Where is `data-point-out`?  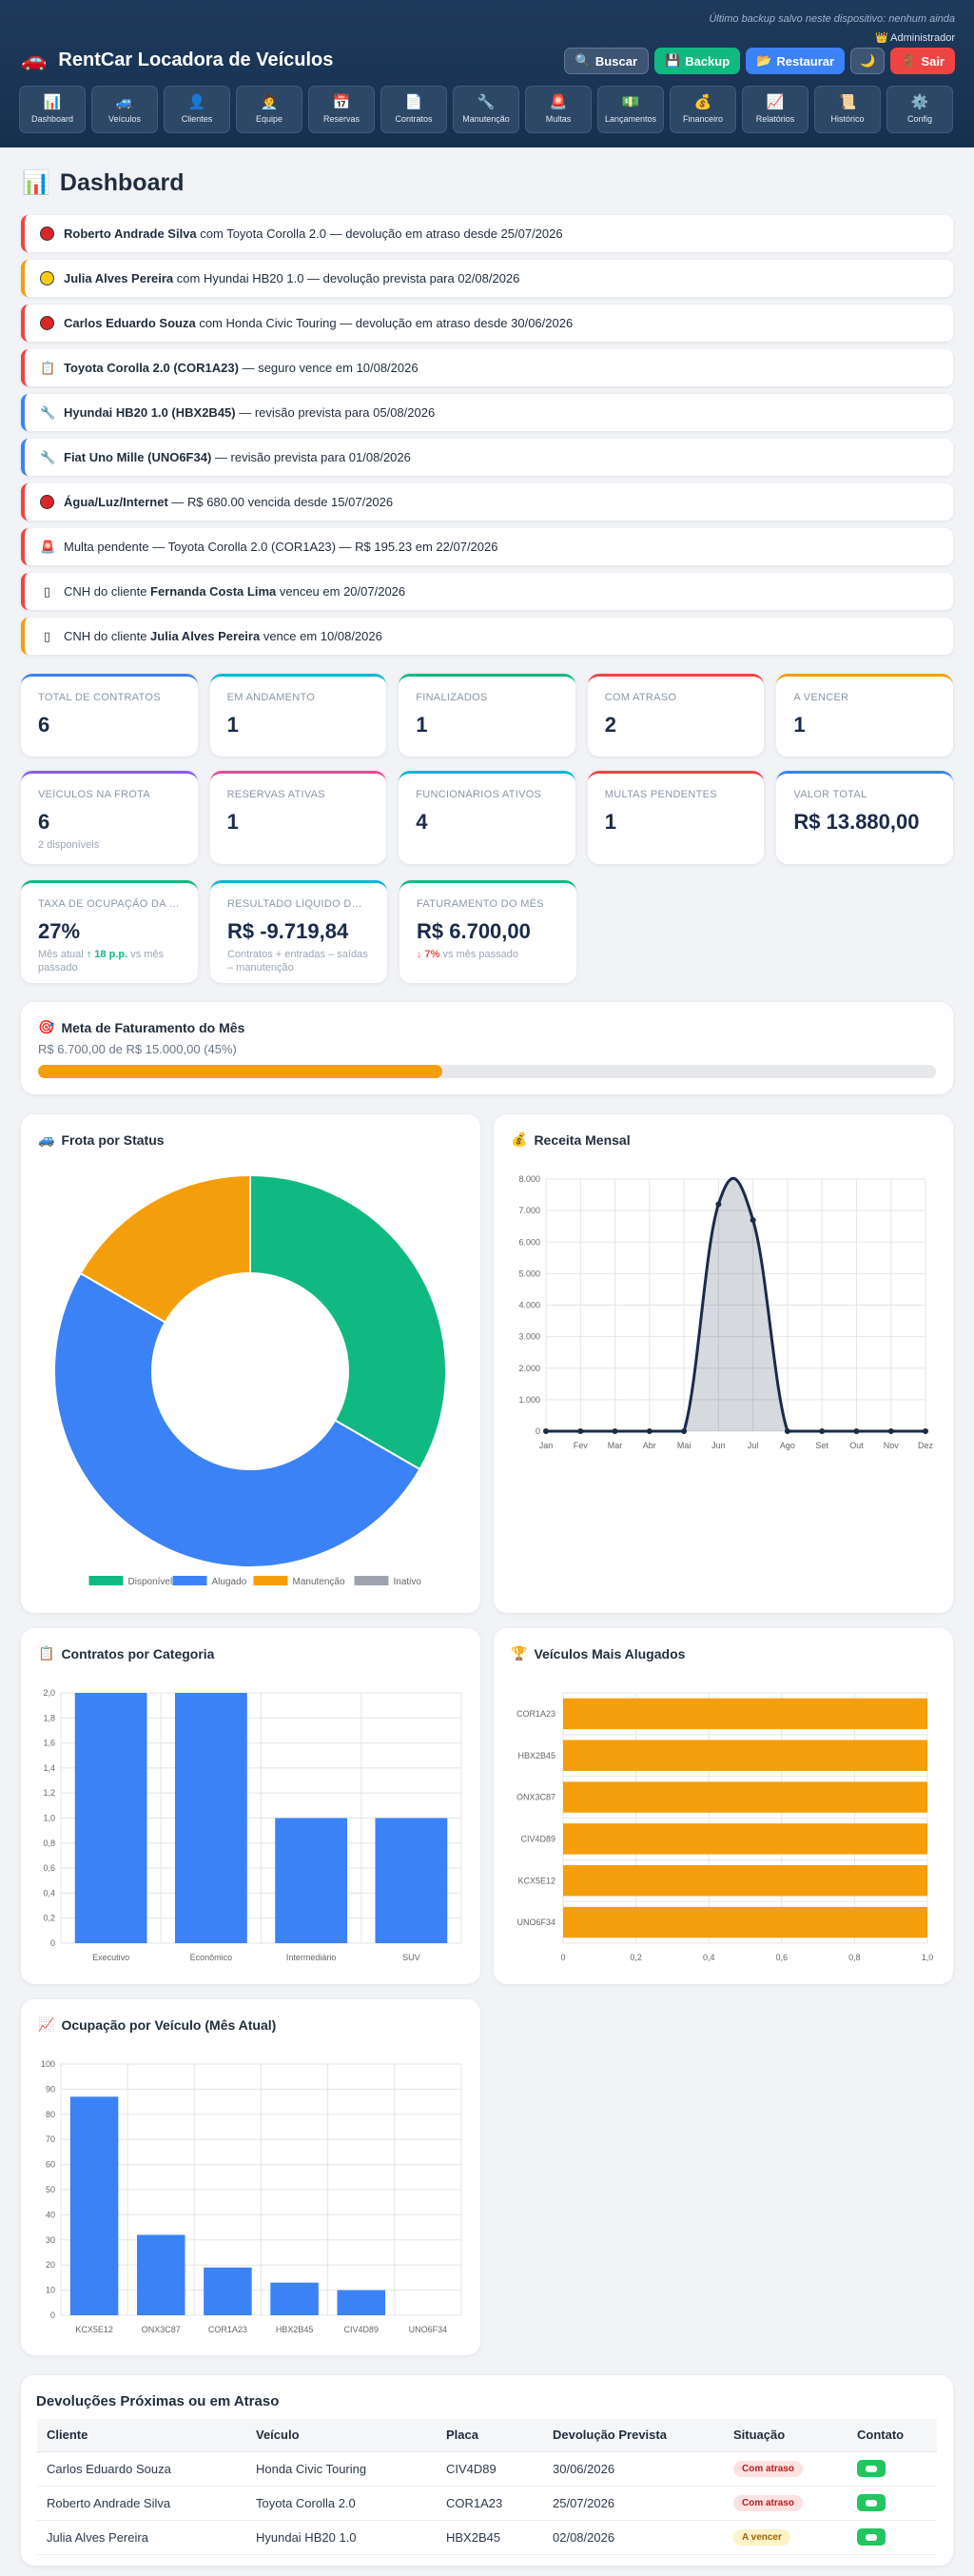
data-point-out is located at coordinates (857, 1431).